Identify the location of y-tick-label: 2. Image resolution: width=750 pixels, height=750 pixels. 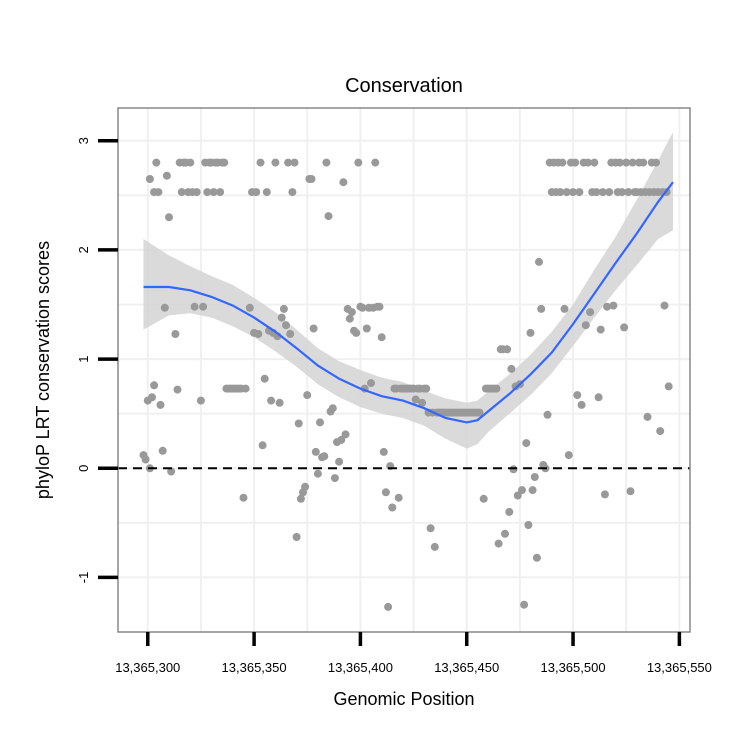
(83, 249).